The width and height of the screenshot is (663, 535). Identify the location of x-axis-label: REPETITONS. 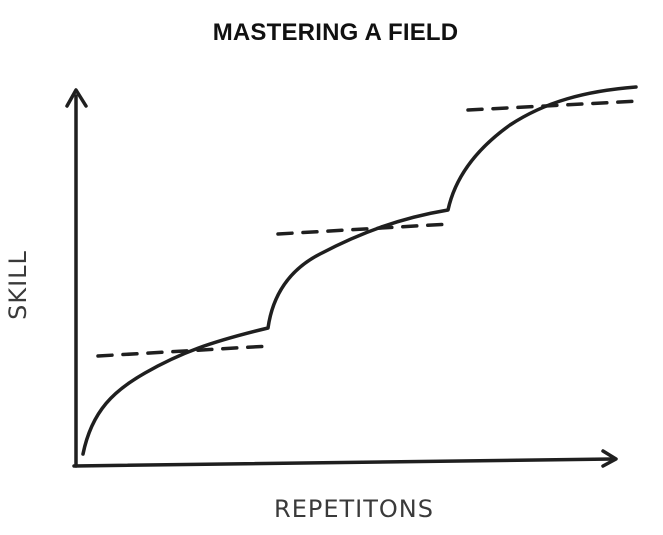
(354, 509).